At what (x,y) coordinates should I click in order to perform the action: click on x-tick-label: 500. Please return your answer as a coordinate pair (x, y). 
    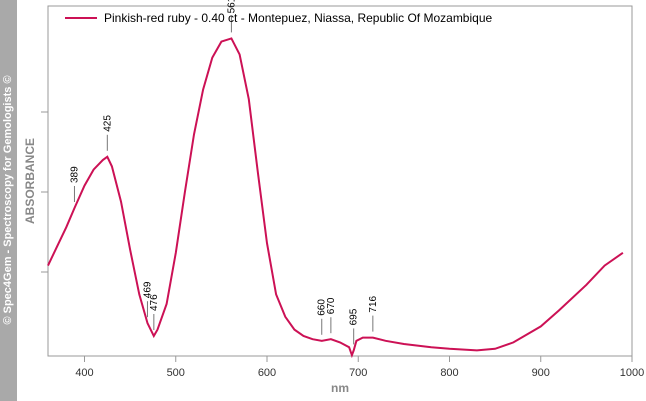
    Looking at the image, I should click on (176, 373).